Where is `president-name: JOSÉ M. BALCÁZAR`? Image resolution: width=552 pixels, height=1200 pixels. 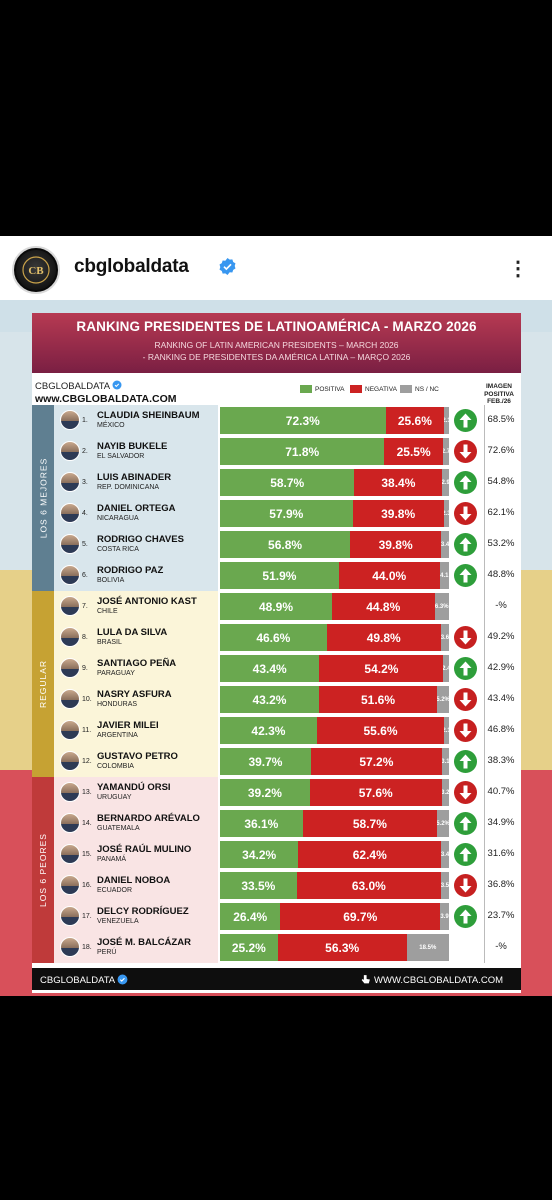 president-name: JOSÉ M. BALCÁZAR is located at coordinates (144, 942).